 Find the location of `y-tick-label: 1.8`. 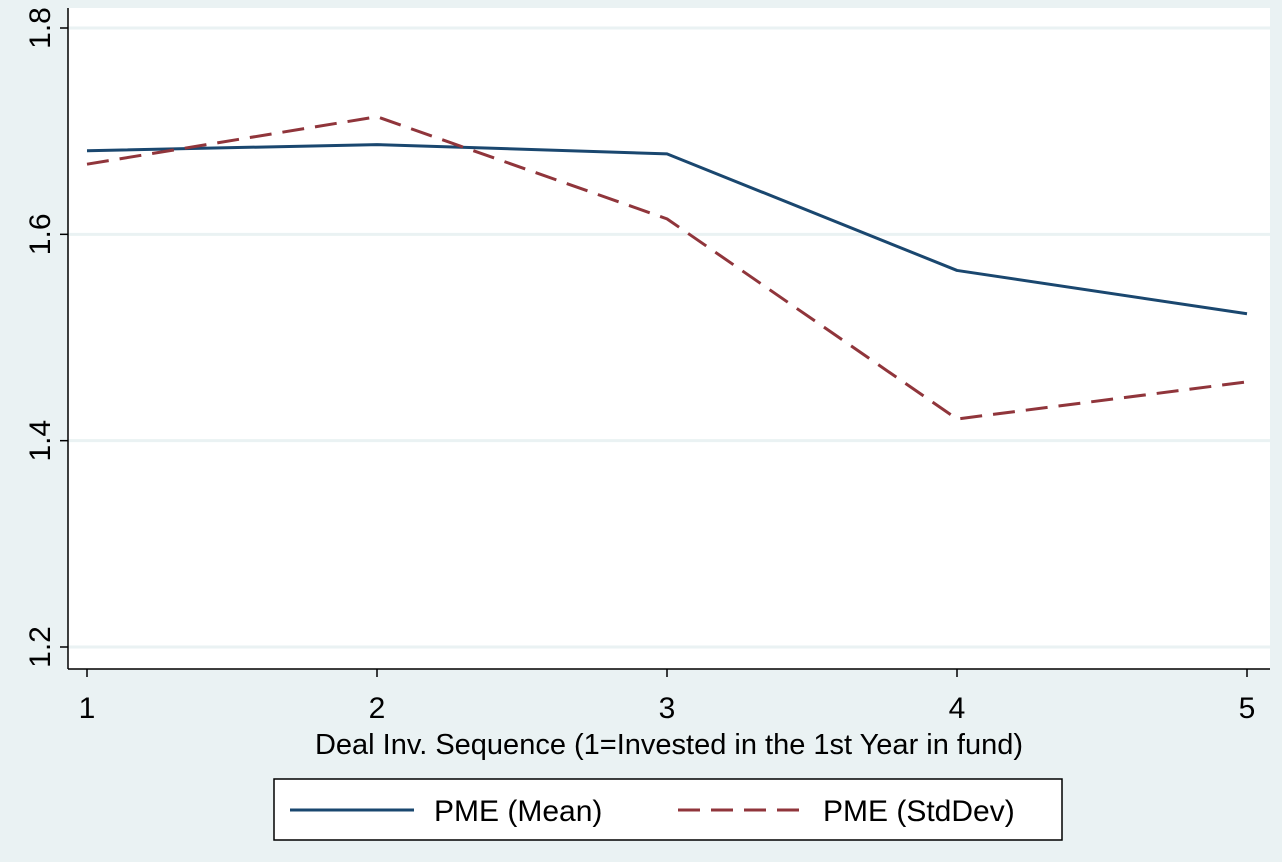

y-tick-label: 1.8 is located at coordinates (40, 28).